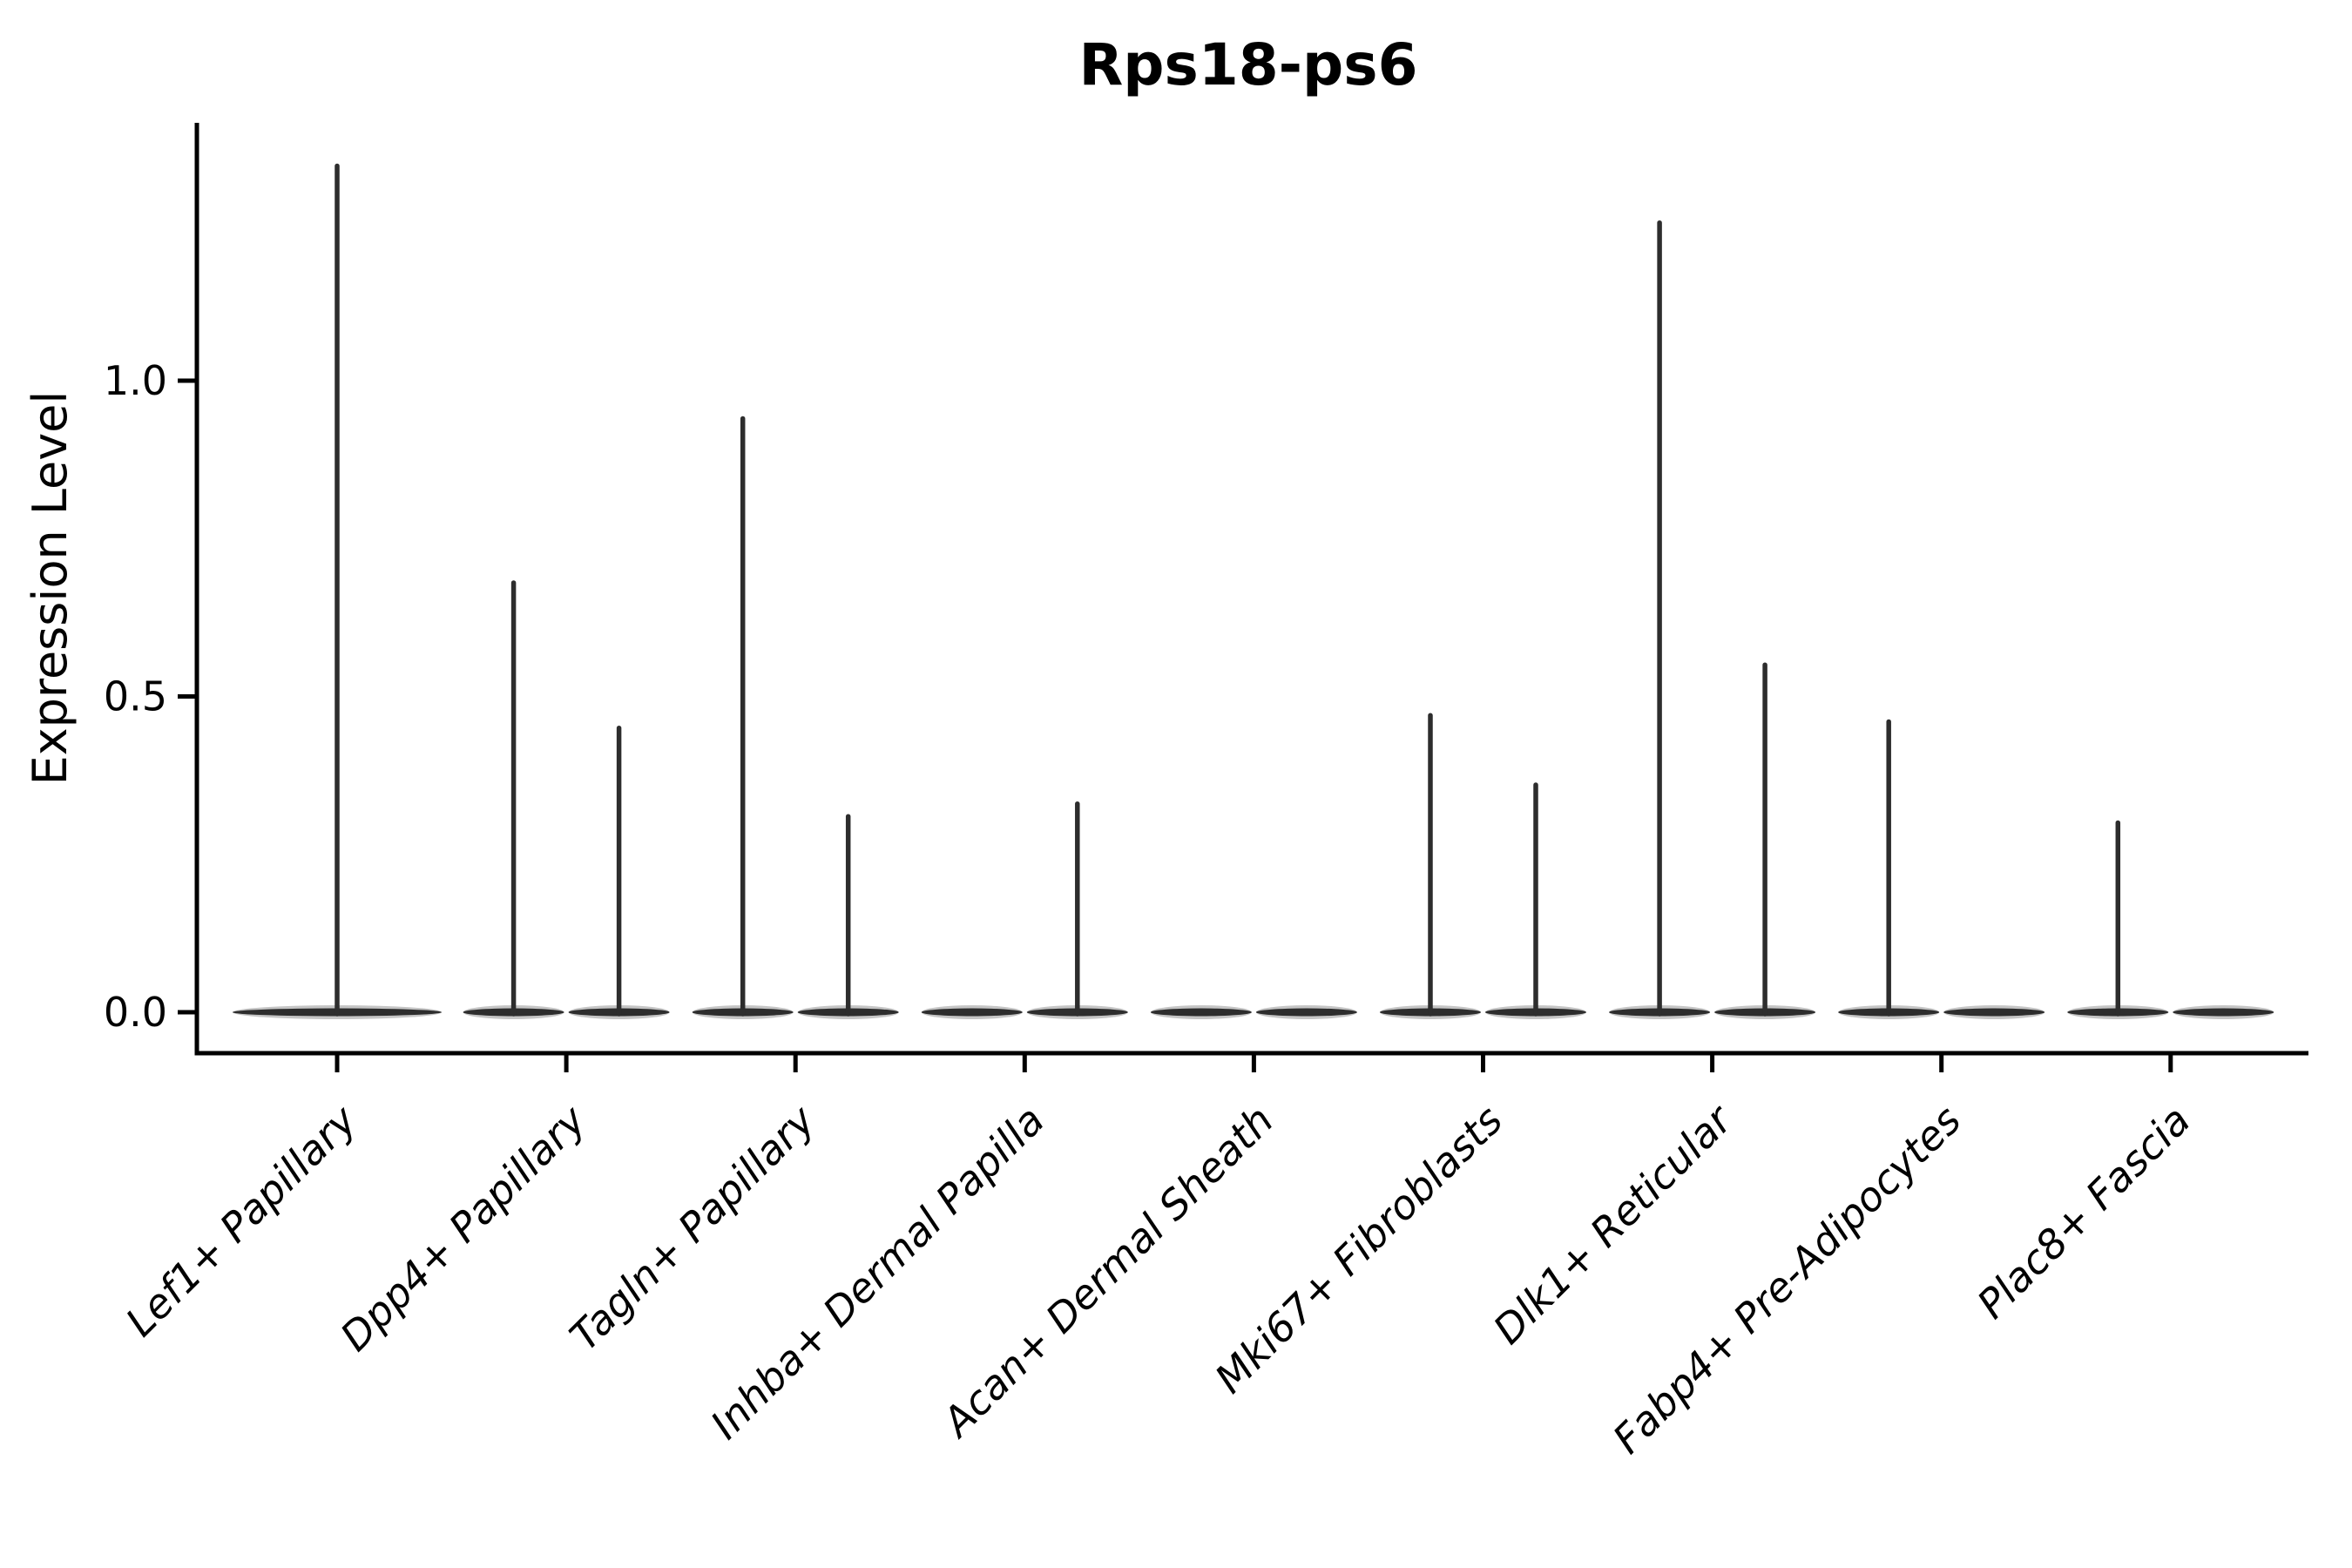  What do you see at coordinates (135, 697) in the screenshot?
I see `y-tick-label: 0.5` at bounding box center [135, 697].